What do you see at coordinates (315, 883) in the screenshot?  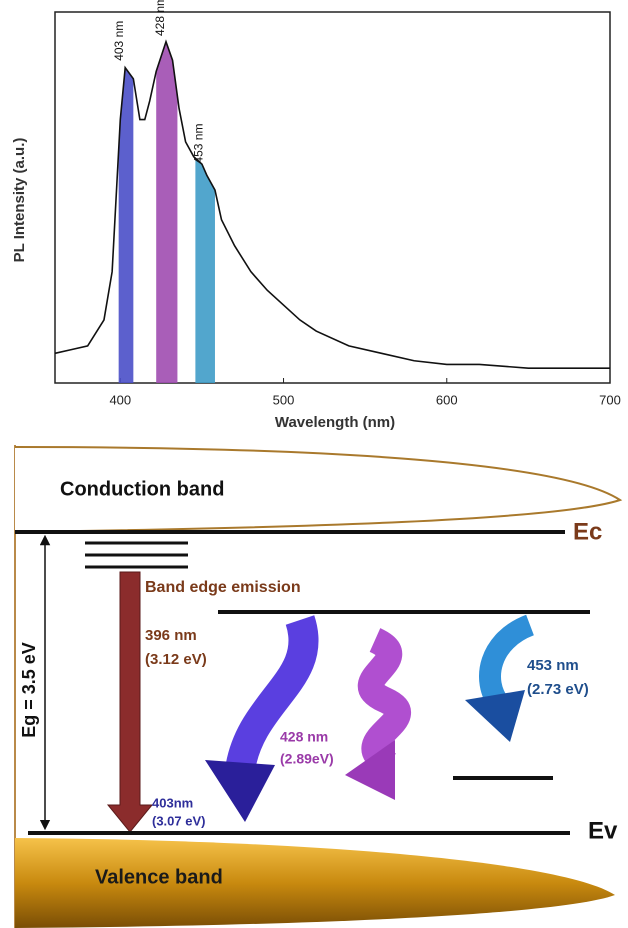 I see `valence-band-shape` at bounding box center [315, 883].